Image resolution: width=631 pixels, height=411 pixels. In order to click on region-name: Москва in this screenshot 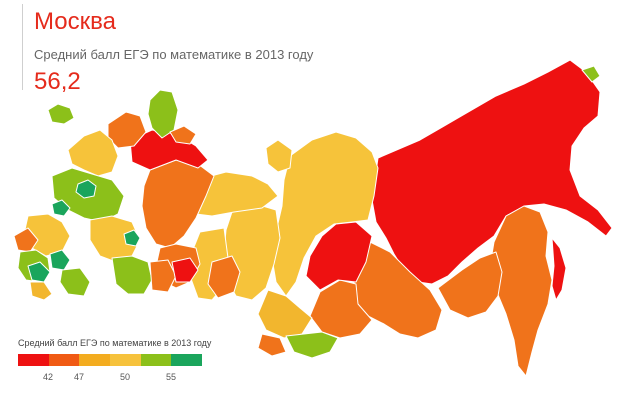, I will do `click(75, 21)`.